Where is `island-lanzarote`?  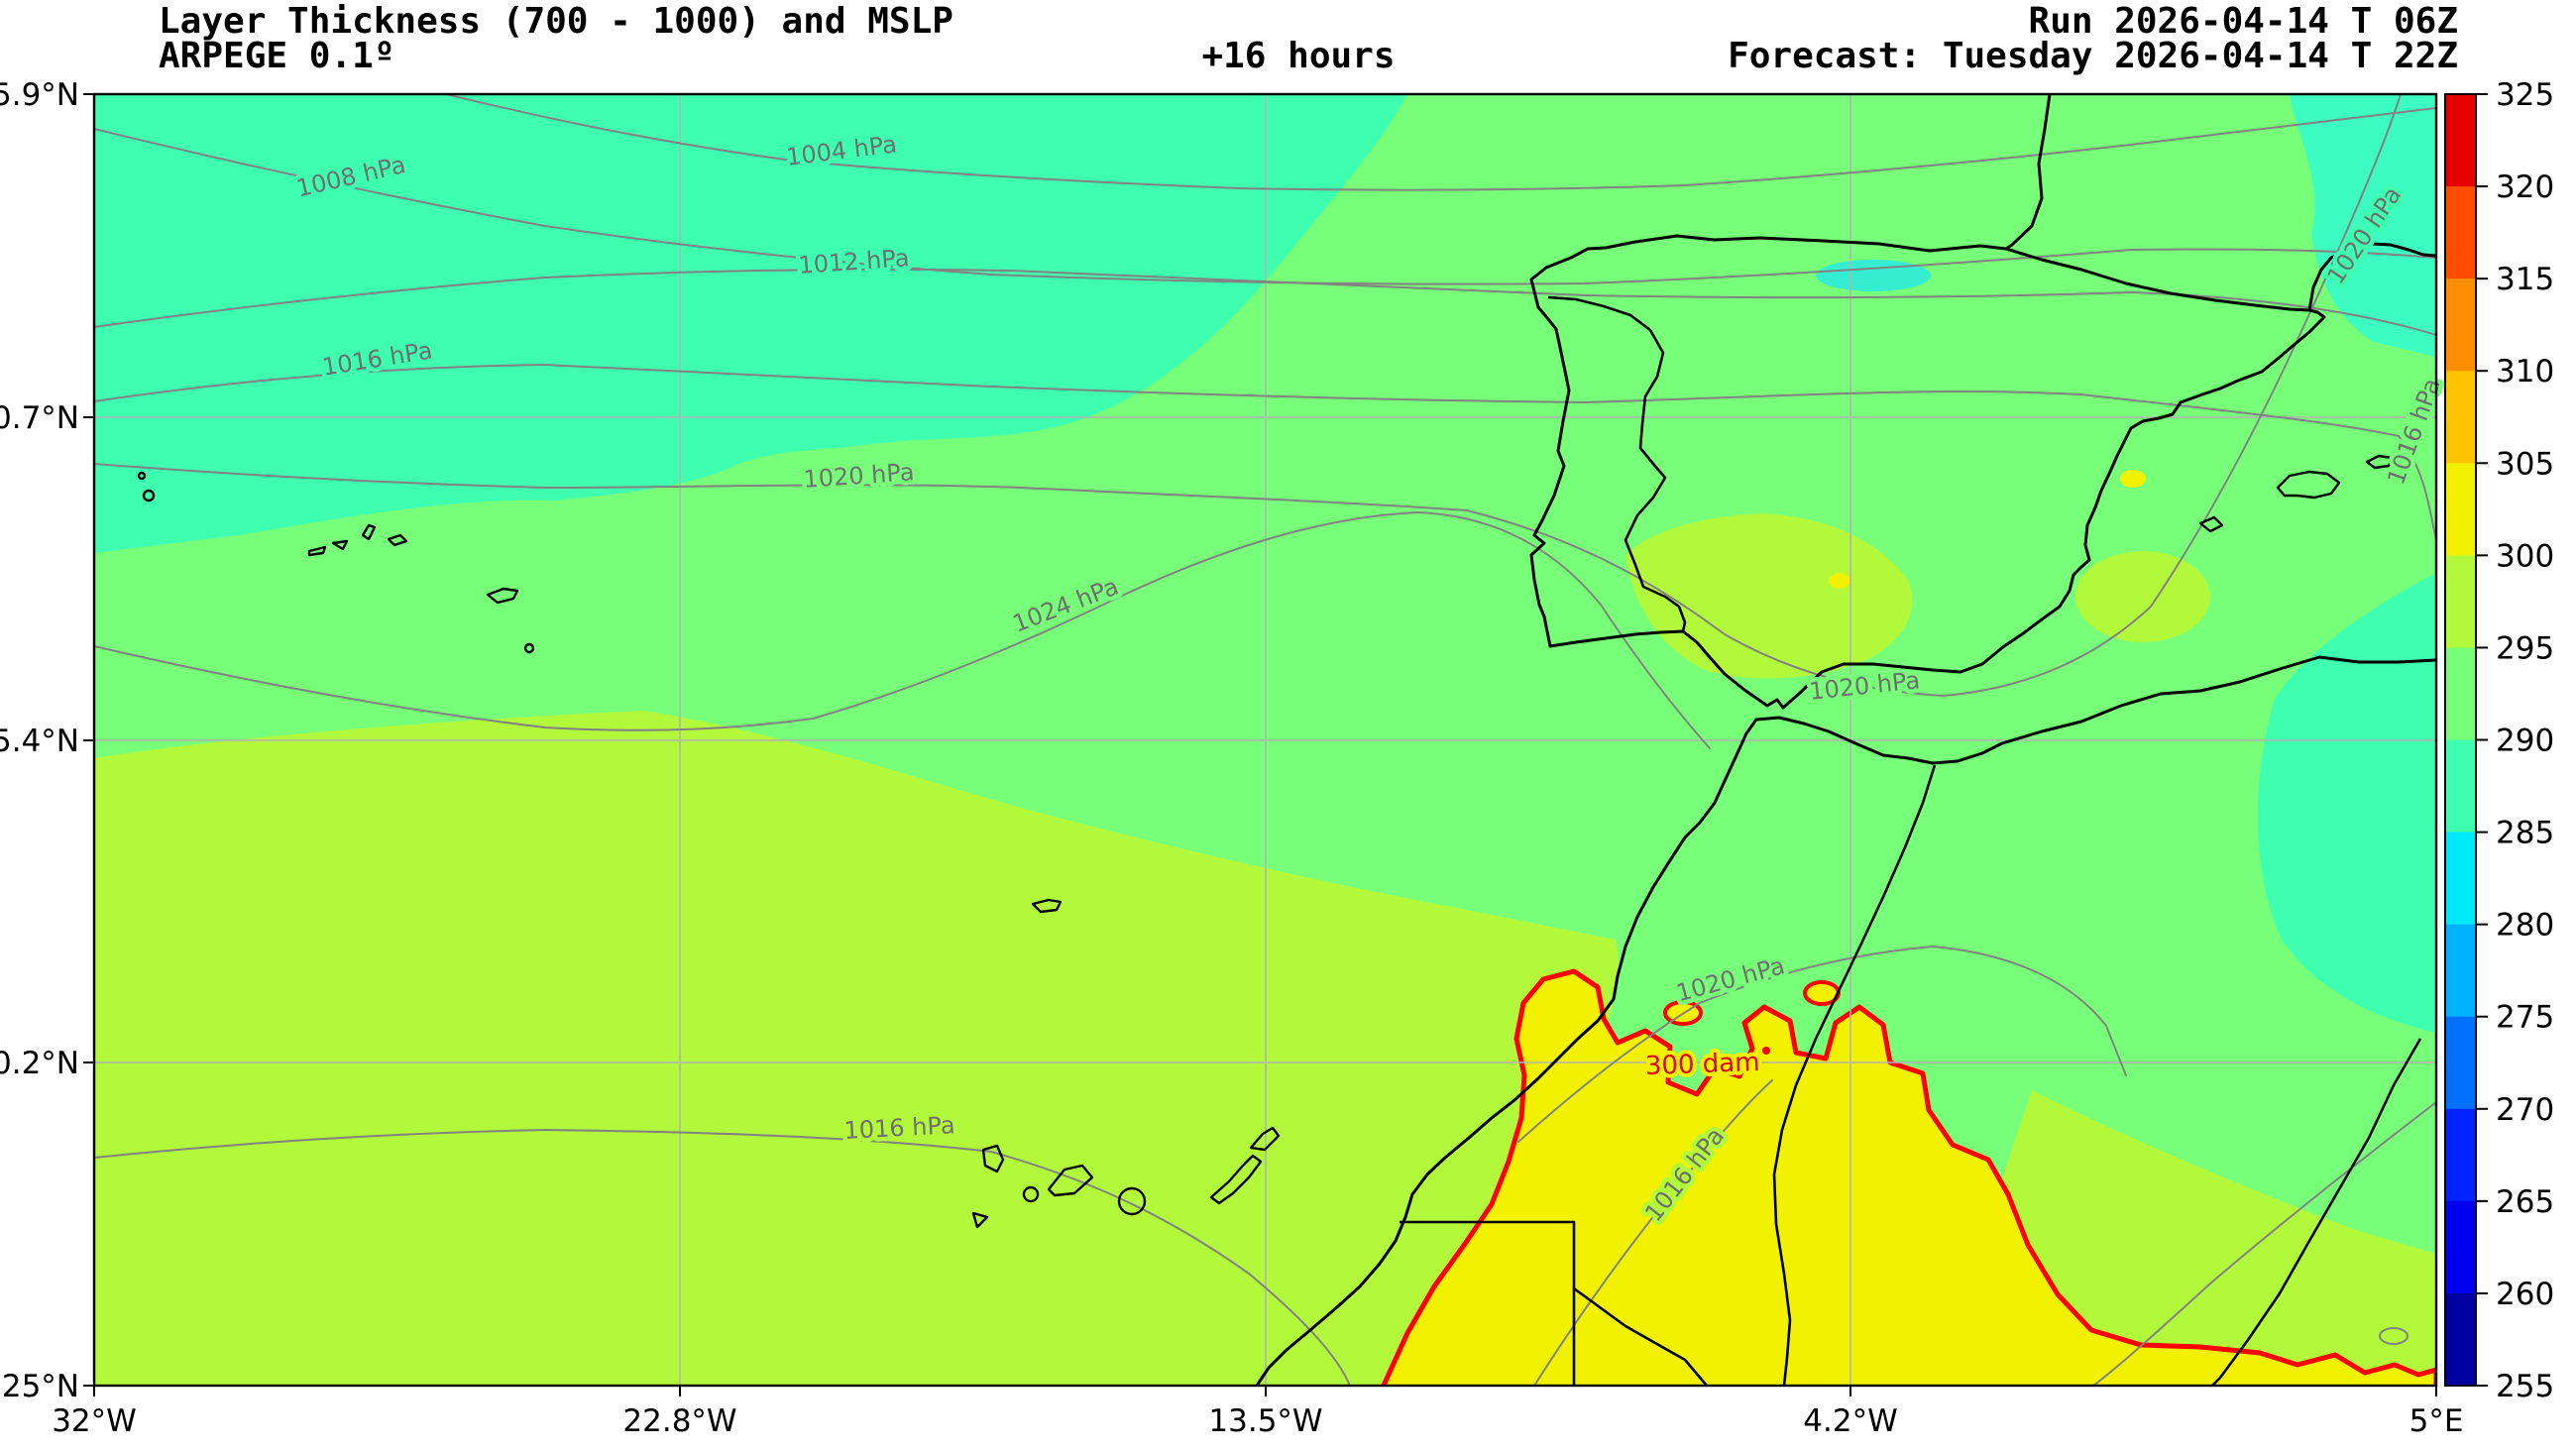 island-lanzarote is located at coordinates (1265, 1139).